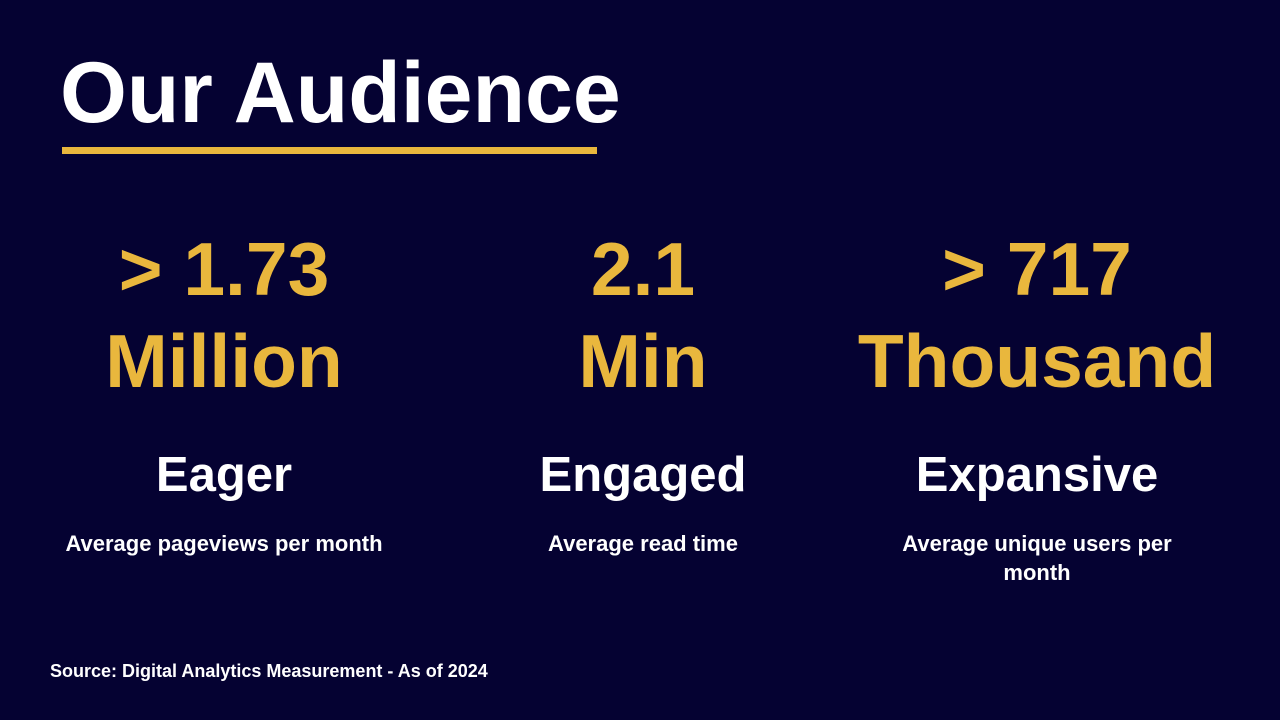  I want to click on stat-value-line1: > 717, so click(1037, 269).